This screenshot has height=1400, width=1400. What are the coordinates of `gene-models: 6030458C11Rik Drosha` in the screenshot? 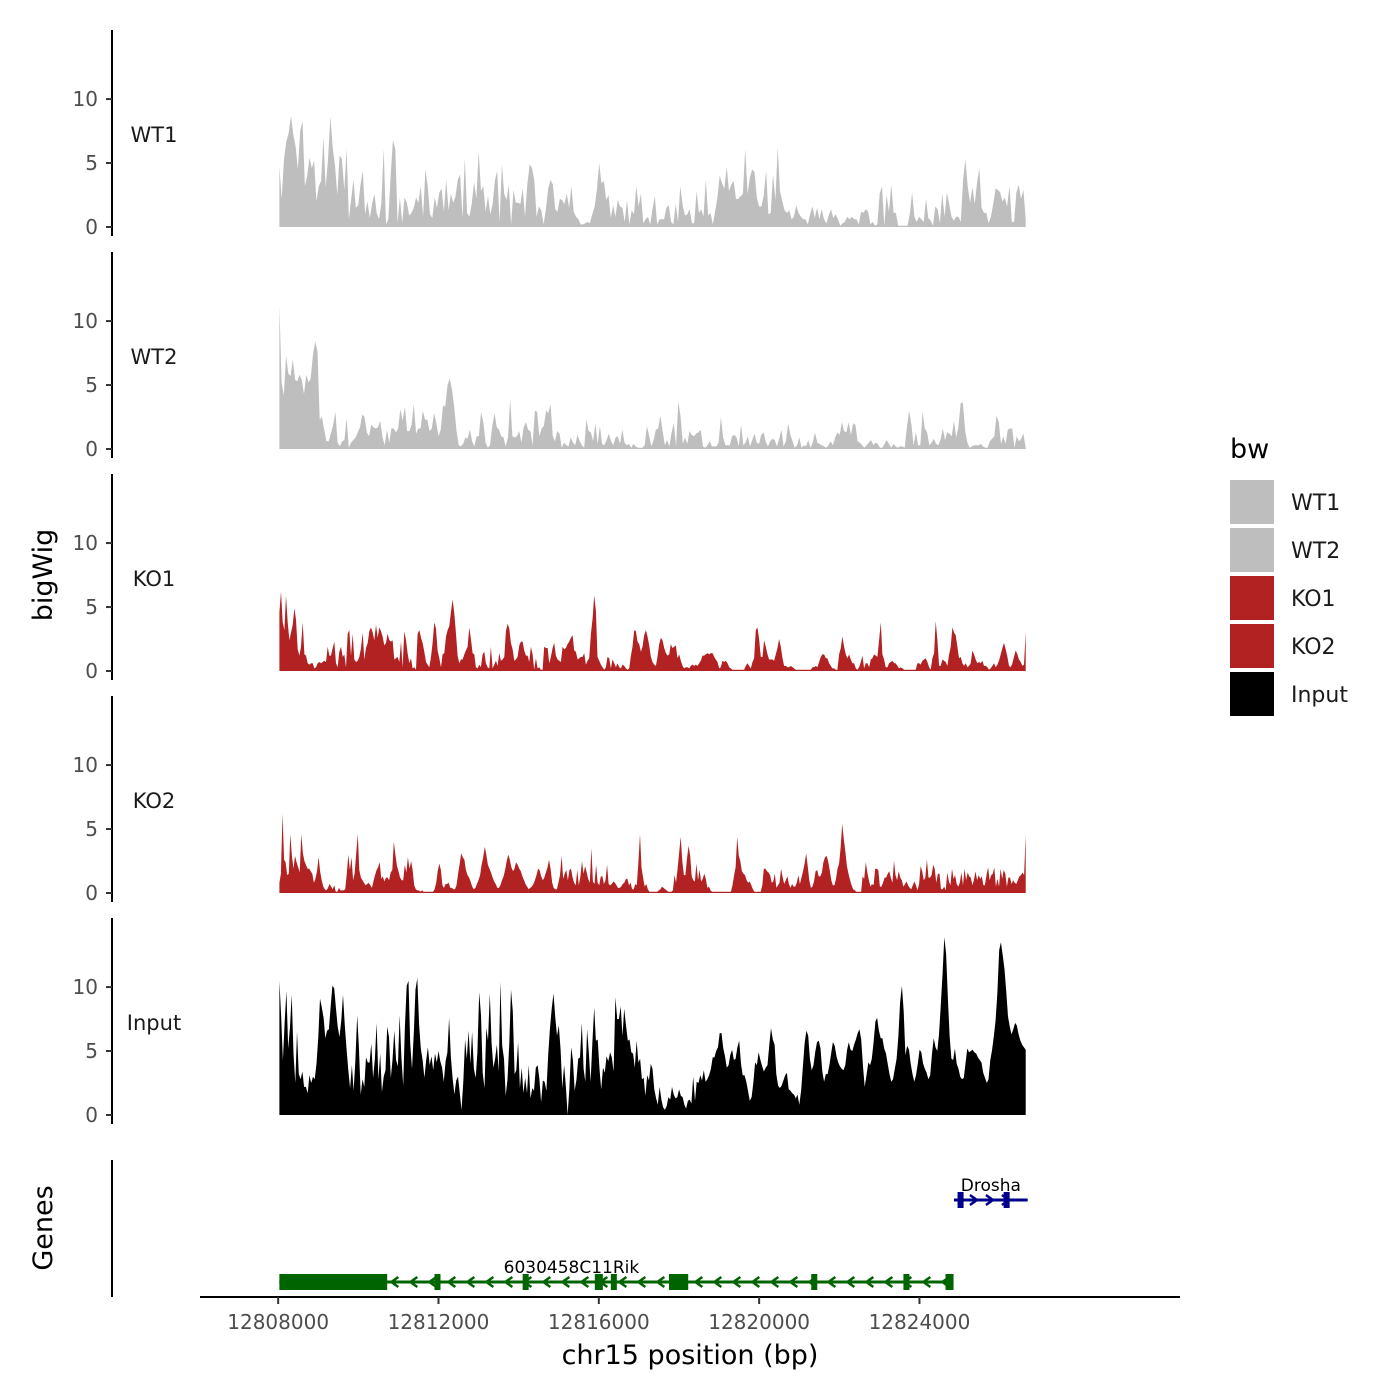 It's located at (653, 1233).